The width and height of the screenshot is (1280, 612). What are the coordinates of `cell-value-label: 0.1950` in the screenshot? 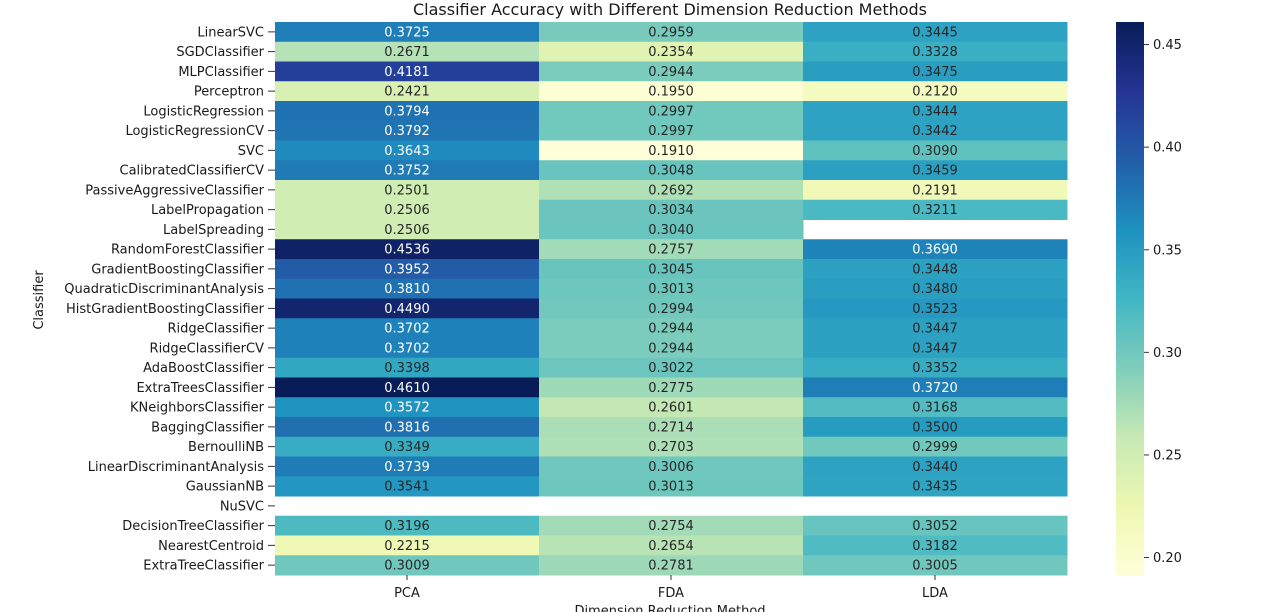 It's located at (671, 92).